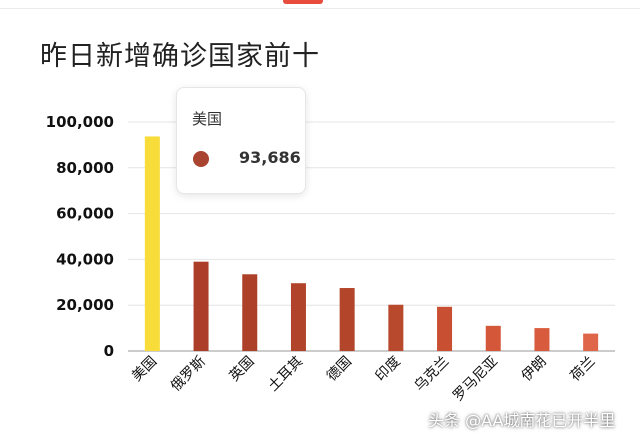  What do you see at coordinates (475, 379) in the screenshot?
I see `x-tick-label: 罗马尼亚` at bounding box center [475, 379].